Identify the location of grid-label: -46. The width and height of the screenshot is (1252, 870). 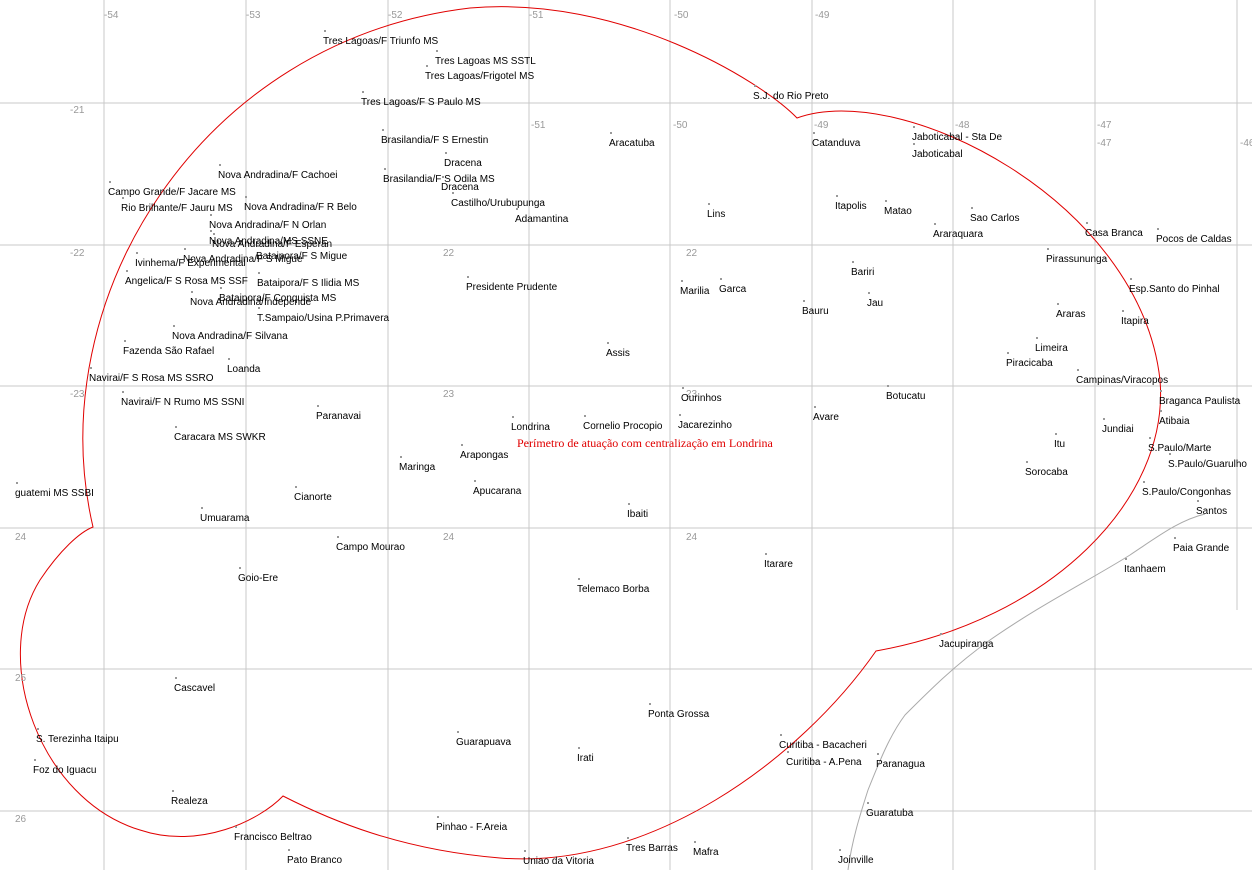
(1246, 143).